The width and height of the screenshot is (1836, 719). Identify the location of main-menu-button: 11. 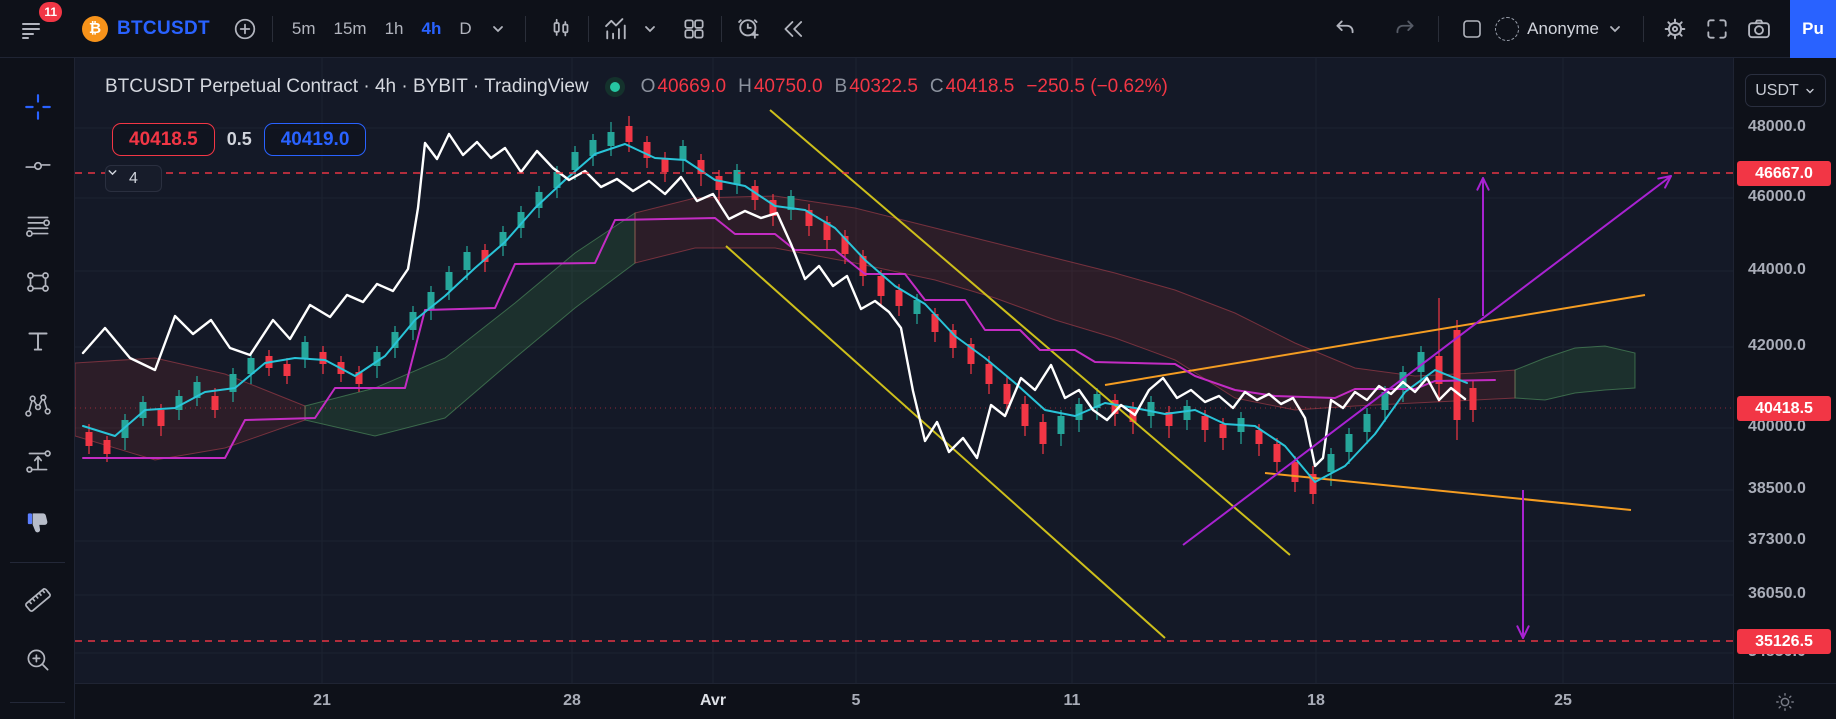
(38, 24).